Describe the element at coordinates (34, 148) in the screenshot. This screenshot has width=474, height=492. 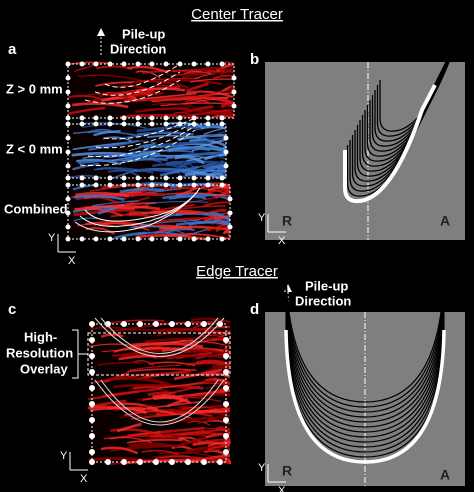
I see `row-label: Z < 0 mm` at that location.